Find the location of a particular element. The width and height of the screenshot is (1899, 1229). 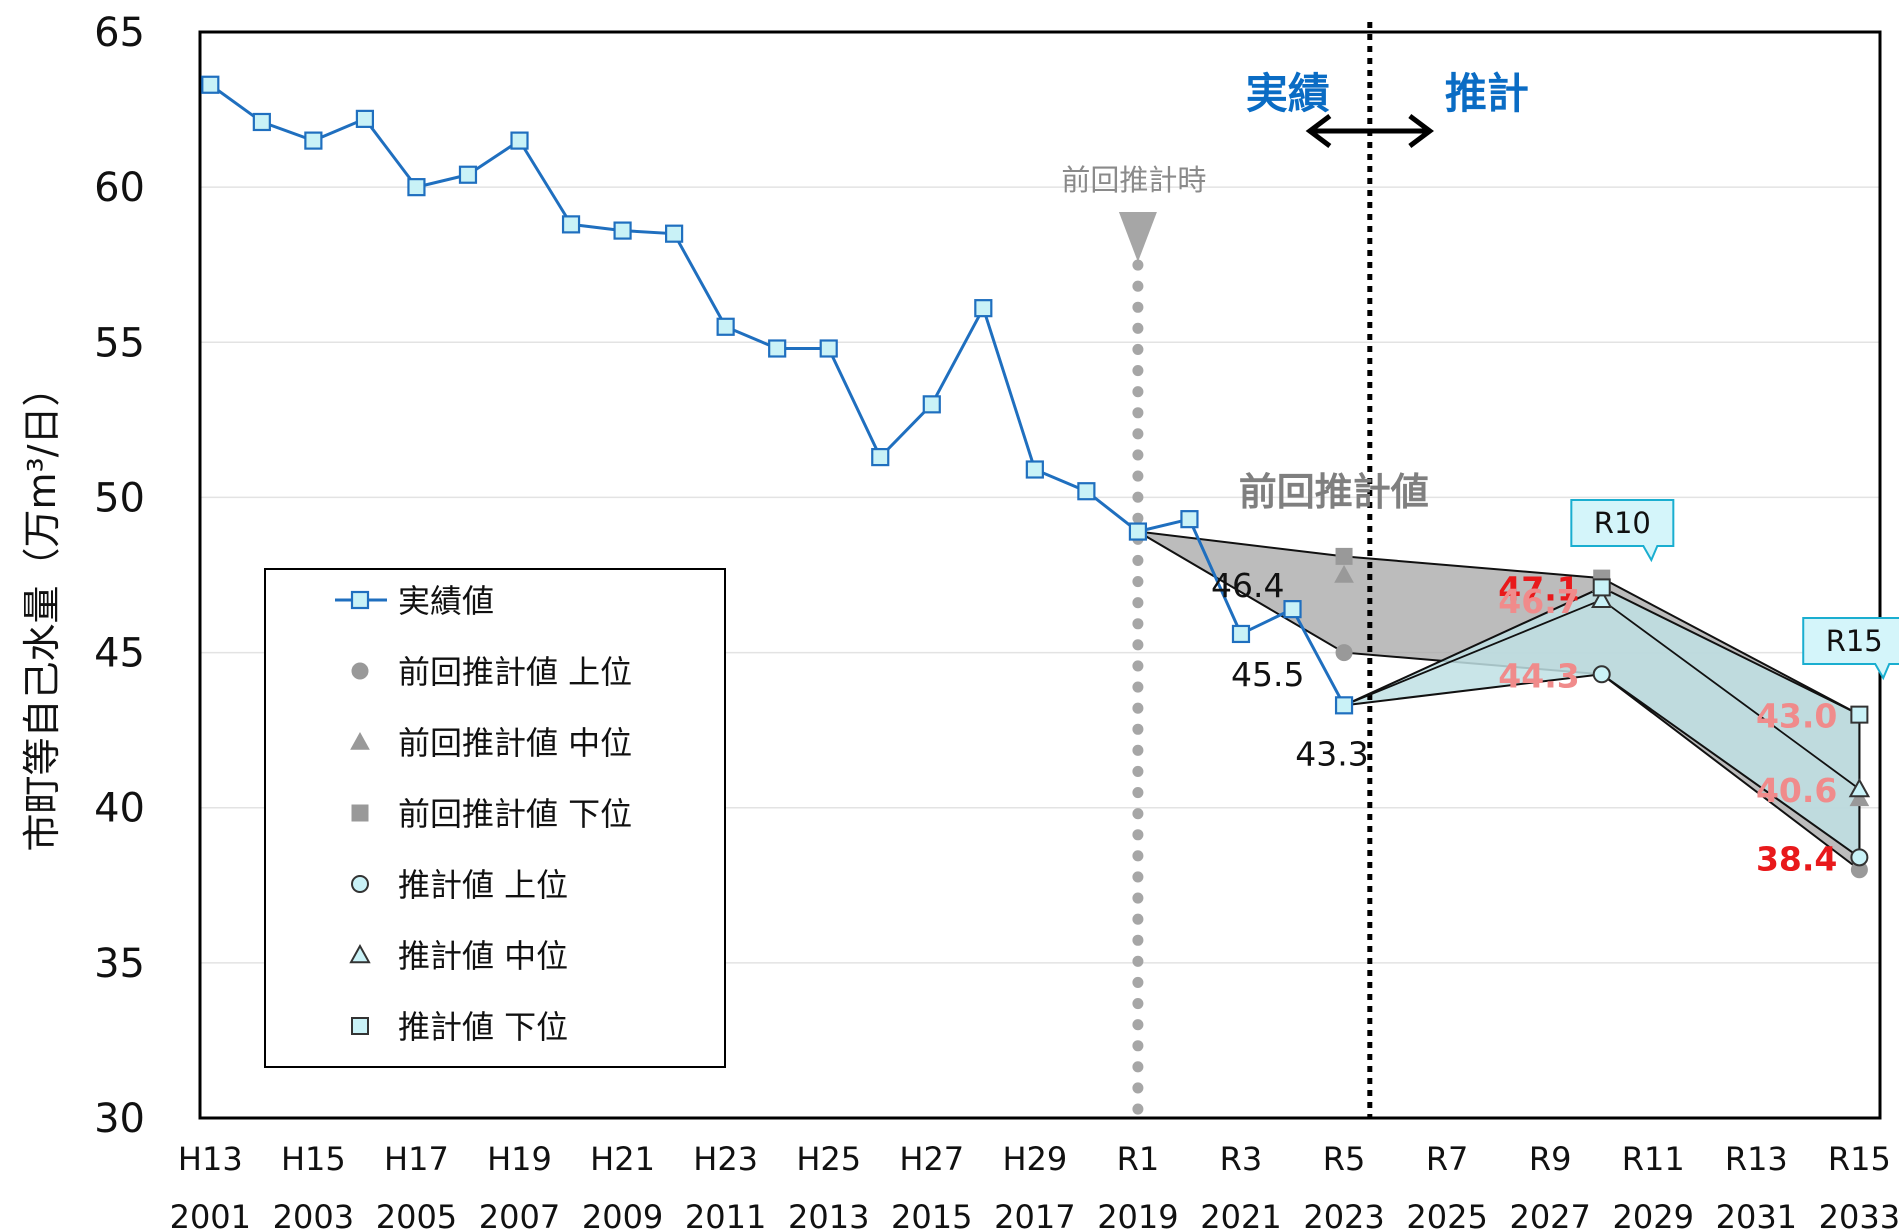

callout-r15-box is located at coordinates (1850, 649).